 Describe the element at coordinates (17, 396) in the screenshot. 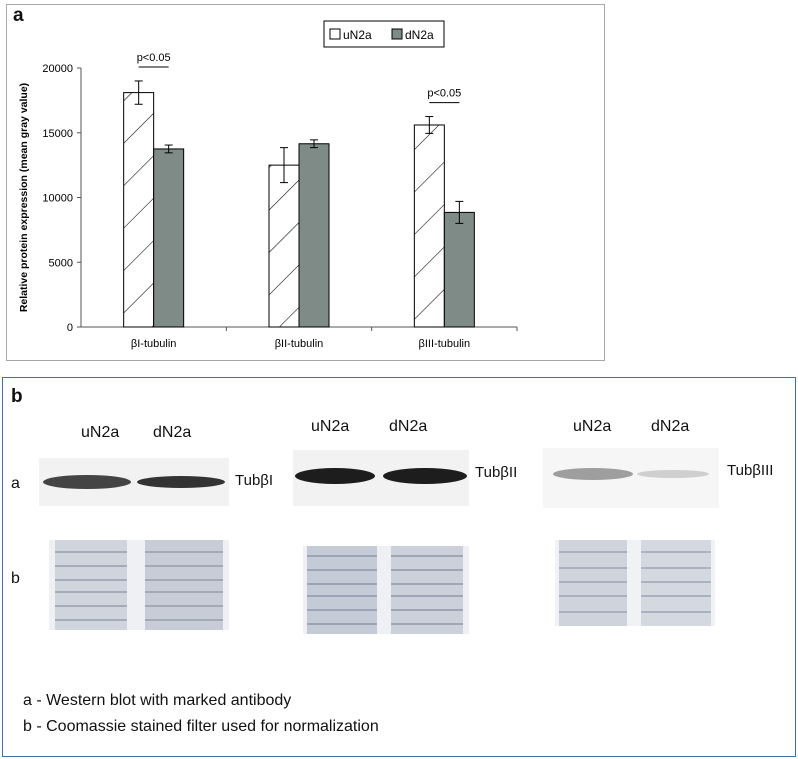

I see `panel-b-letter: b` at that location.